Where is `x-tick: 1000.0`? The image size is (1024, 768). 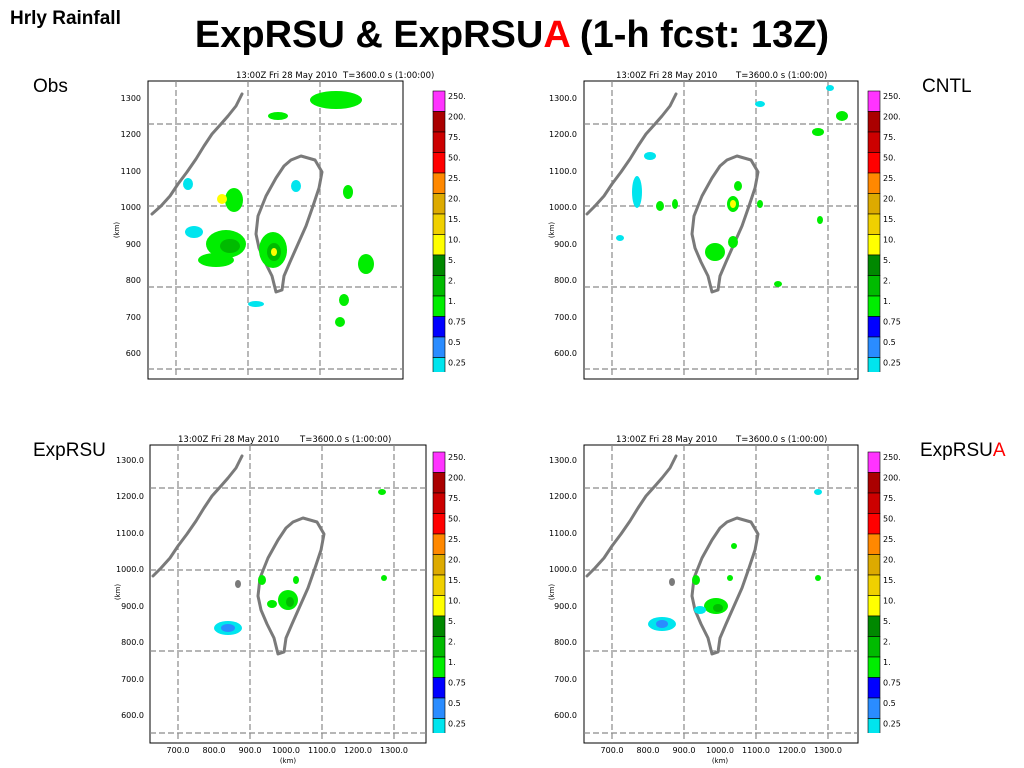
x-tick: 1000.0 is located at coordinates (286, 750).